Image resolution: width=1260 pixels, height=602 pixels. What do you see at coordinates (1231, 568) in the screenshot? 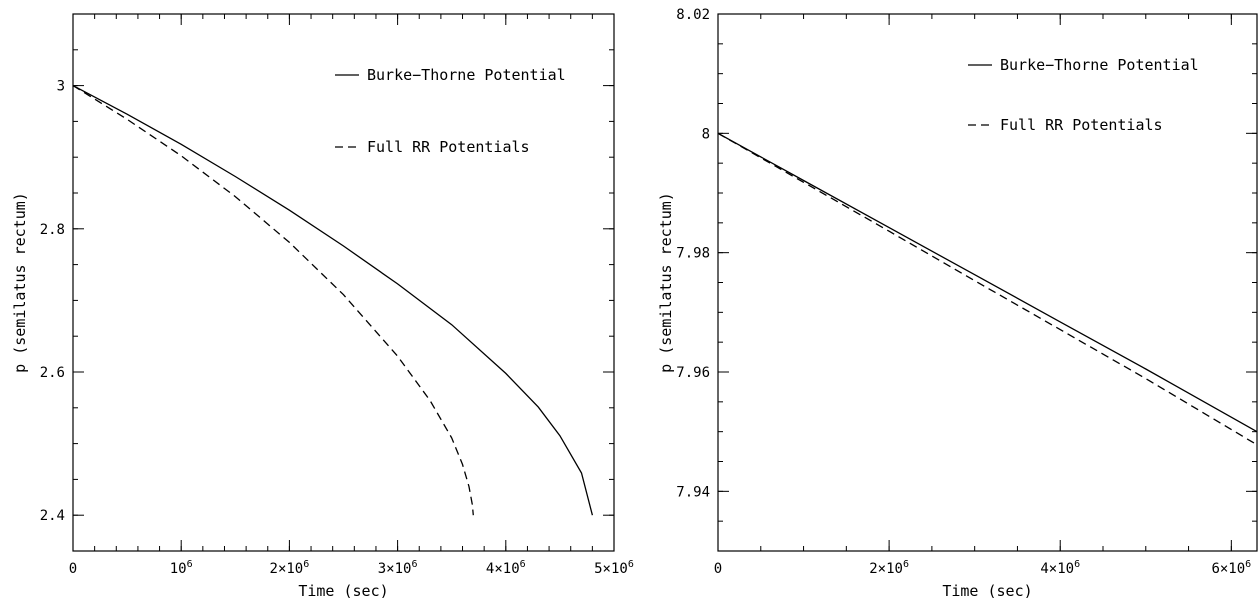
I see `x-tick-label: 6×10⁶` at bounding box center [1231, 568].